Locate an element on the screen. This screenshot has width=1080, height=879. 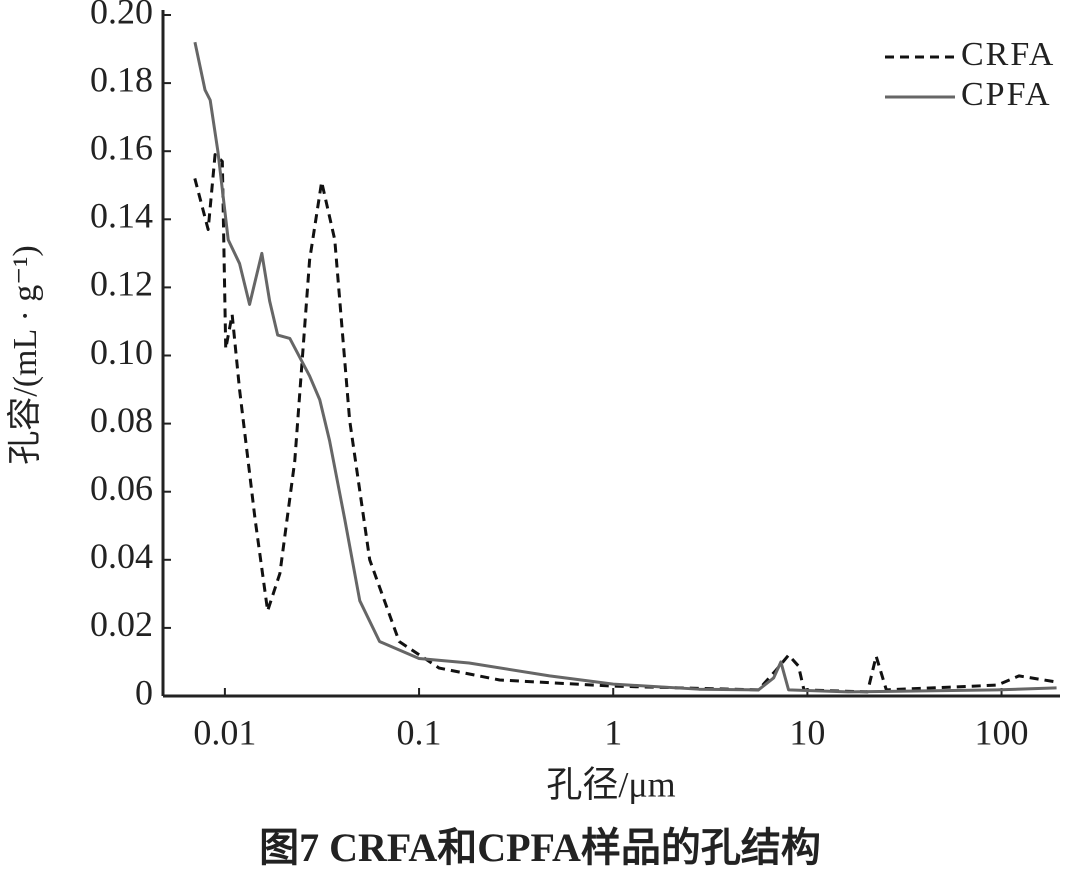
y-tick-label: 0 is located at coordinates (144, 692).